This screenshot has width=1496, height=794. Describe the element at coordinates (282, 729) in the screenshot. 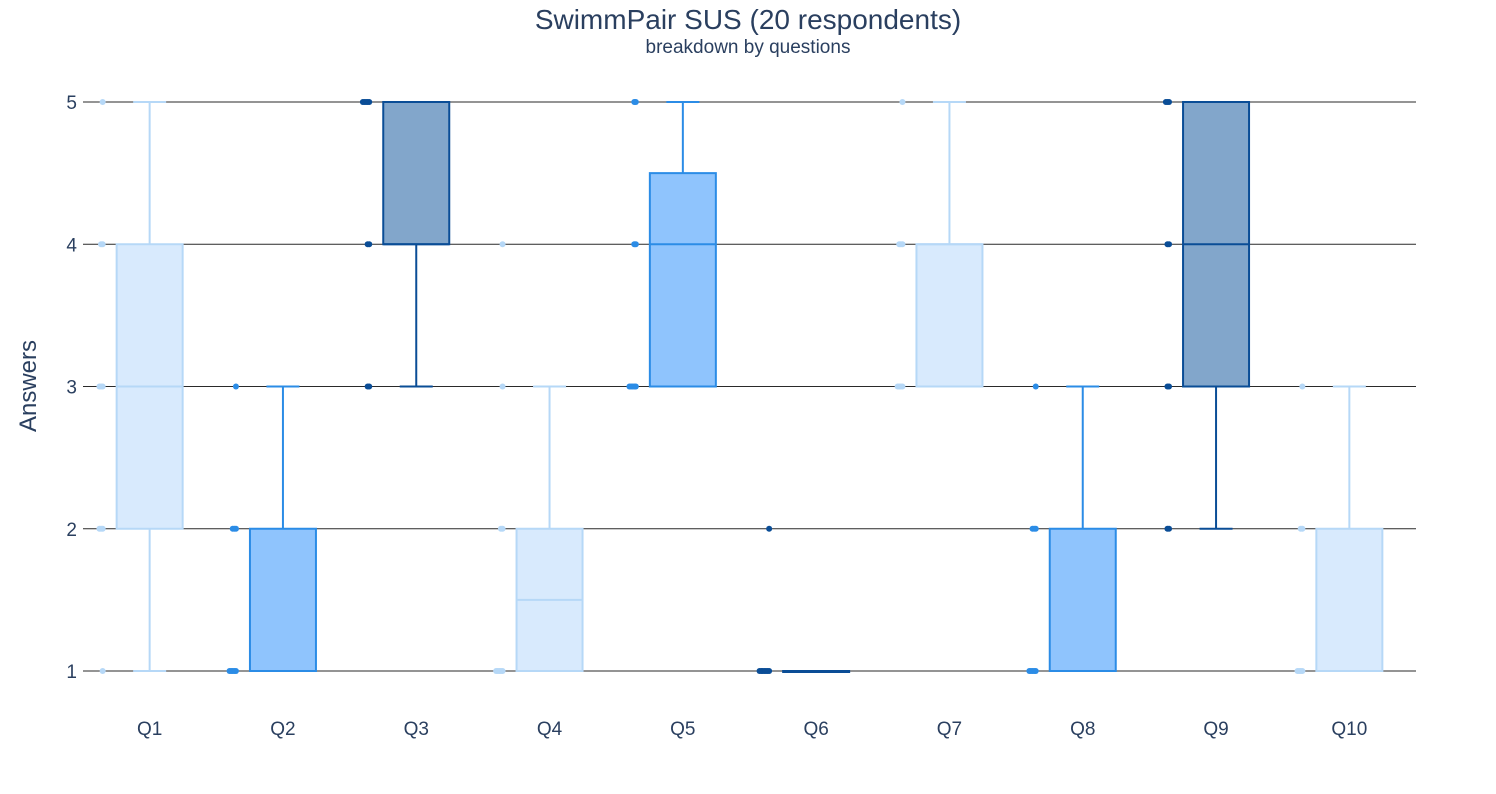

I see `x-tick-label: Q2` at that location.